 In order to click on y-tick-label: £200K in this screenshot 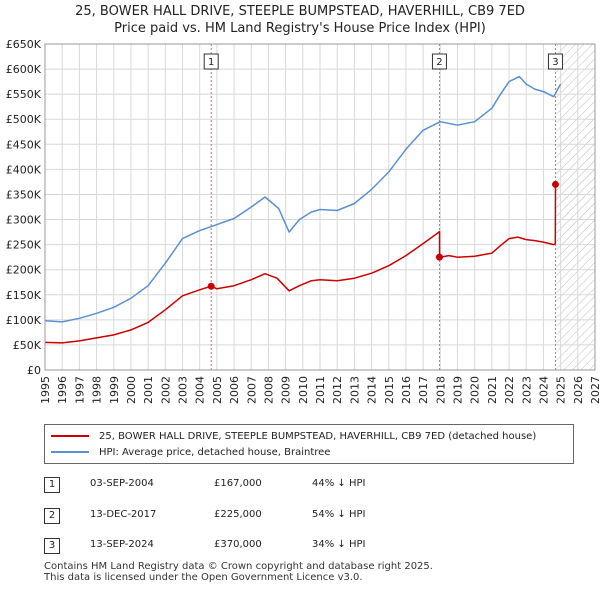, I will do `click(24, 270)`.